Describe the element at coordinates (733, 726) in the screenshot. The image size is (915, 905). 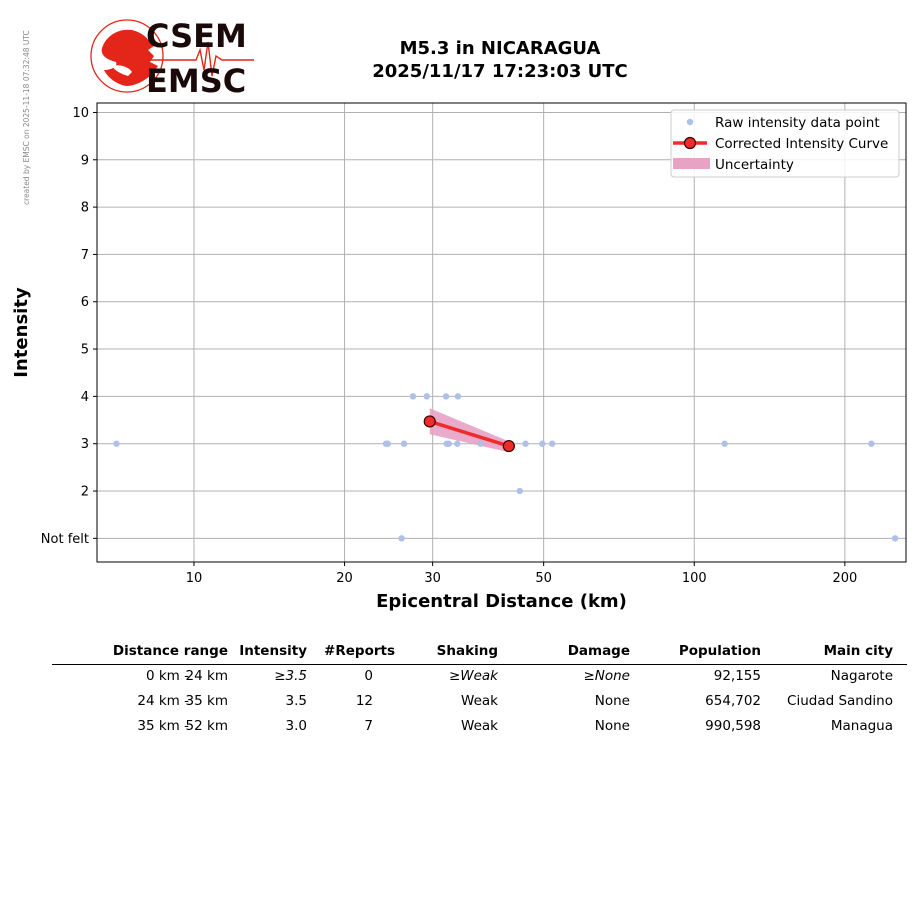
I see `cell-population: 990,598` at that location.